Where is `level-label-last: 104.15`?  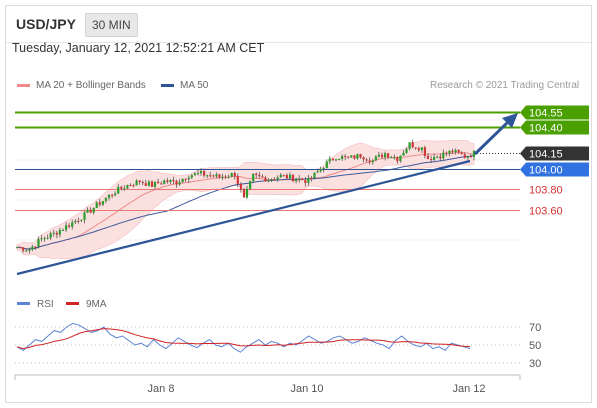 level-label-last: 104.15 is located at coordinates (554, 153).